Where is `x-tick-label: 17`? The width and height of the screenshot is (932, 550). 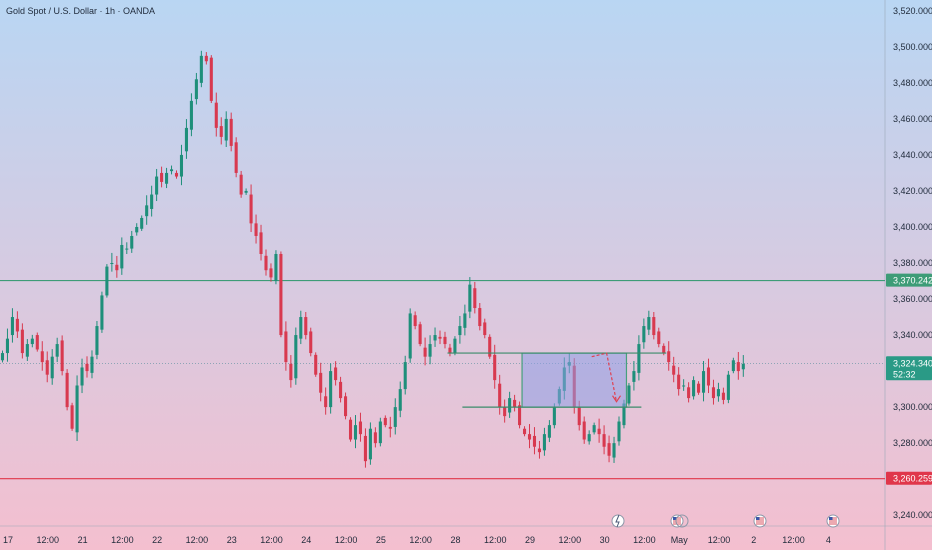
x-tick-label: 17 is located at coordinates (8, 540).